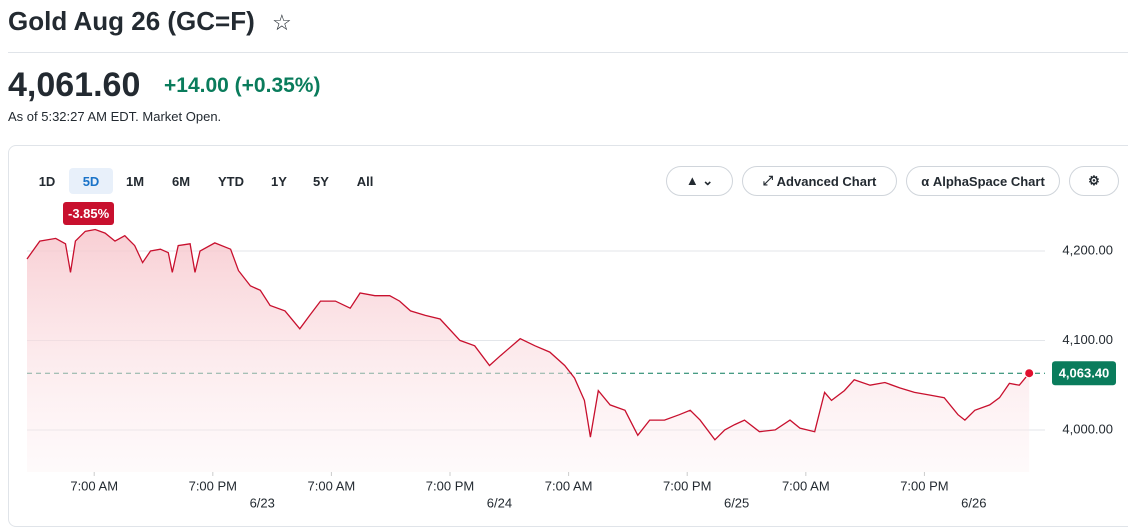 The height and width of the screenshot is (527, 1128). What do you see at coordinates (988, 181) in the screenshot?
I see `button-label: AlphaSpace Chart` at bounding box center [988, 181].